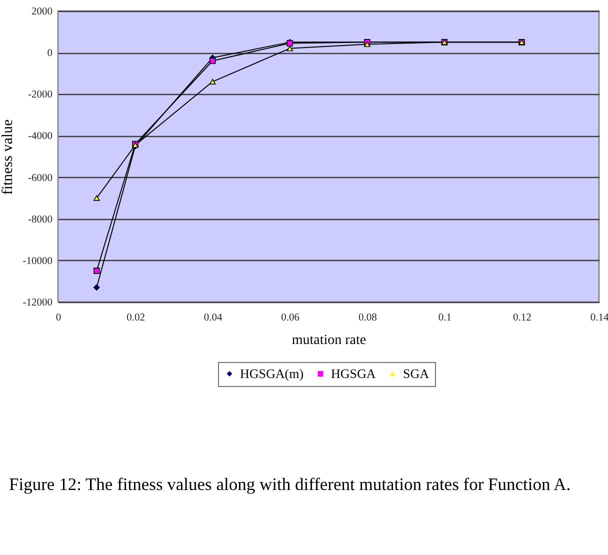 This screenshot has height=555, width=608. I want to click on y-tick-label: -2000, so click(40, 95).